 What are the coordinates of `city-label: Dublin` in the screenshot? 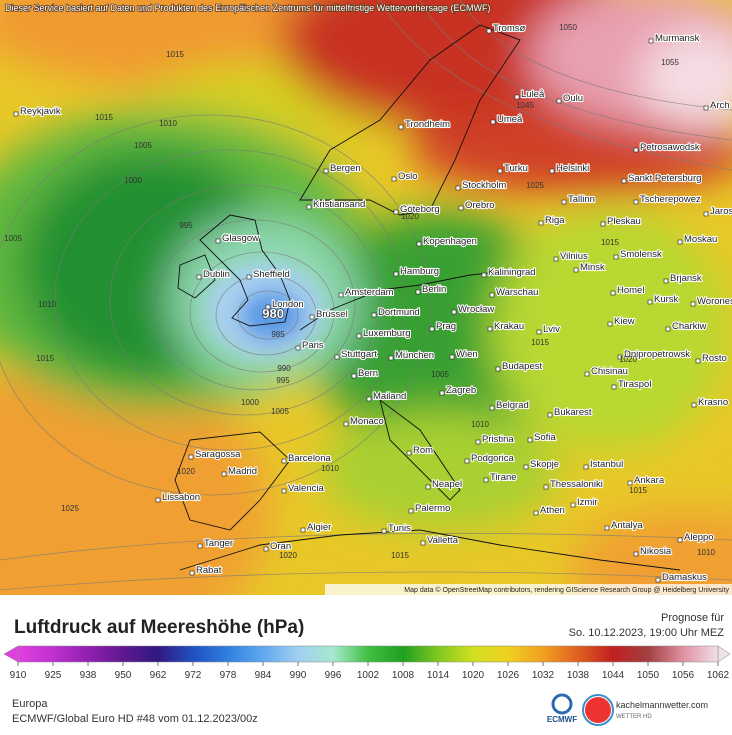 It's located at (216, 274).